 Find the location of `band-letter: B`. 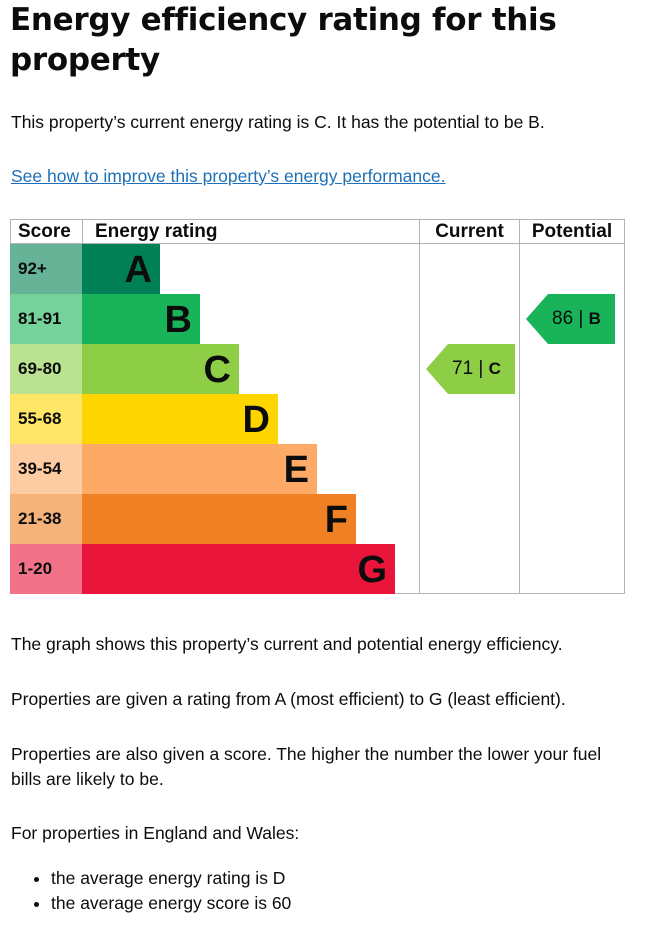

band-letter: B is located at coordinates (178, 320).